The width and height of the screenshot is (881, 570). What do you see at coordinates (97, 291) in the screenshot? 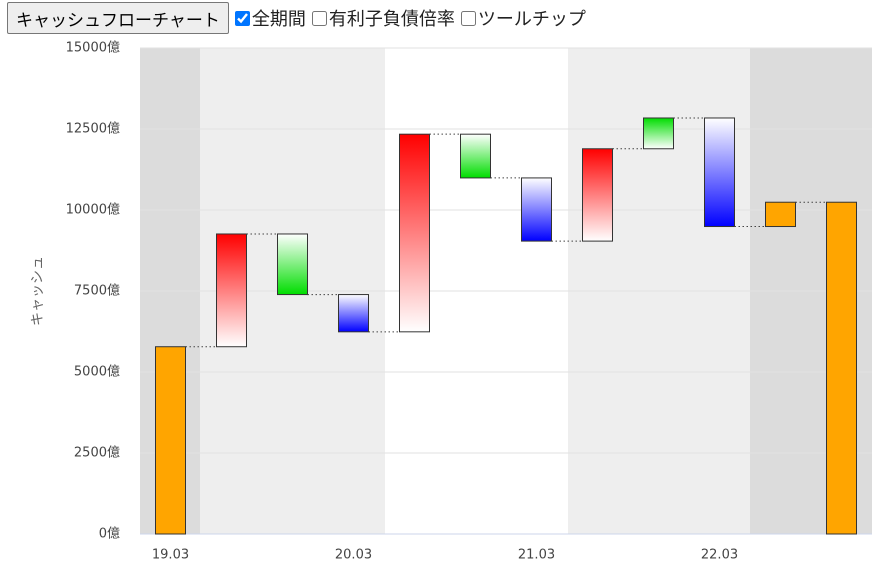
I see `y-tick-label: 7500億` at bounding box center [97, 291].